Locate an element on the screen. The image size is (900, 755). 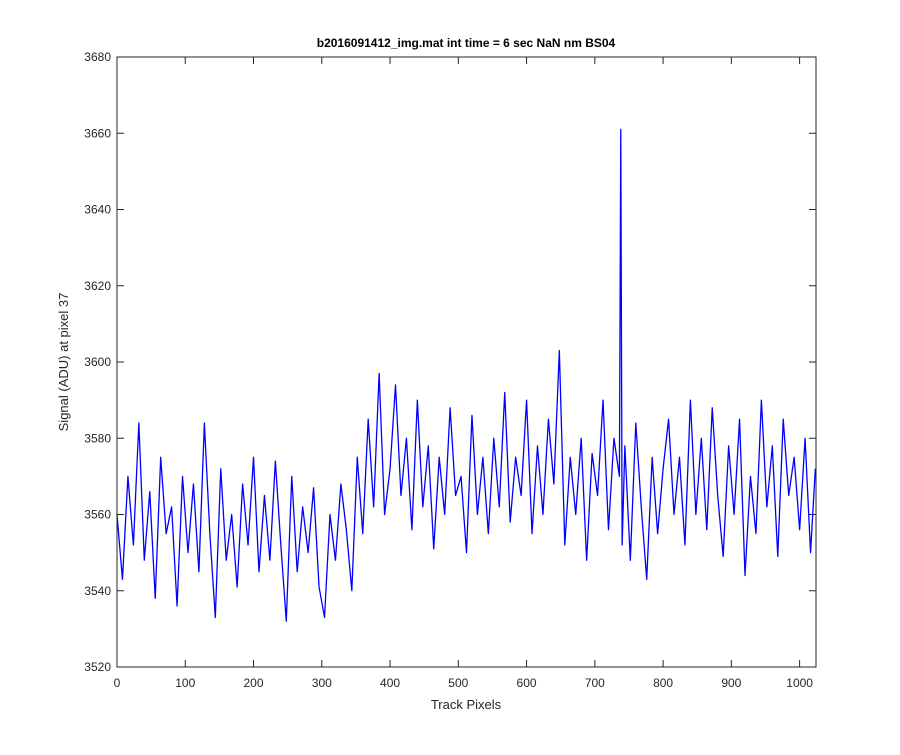
x-tick-label: 400 is located at coordinates (390, 683).